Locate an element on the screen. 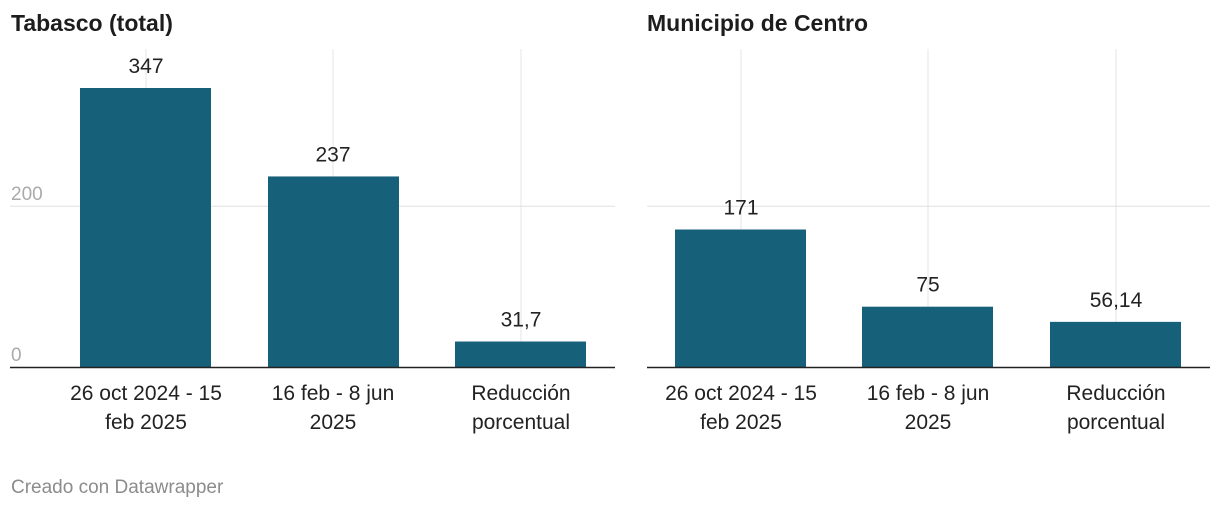 The image size is (1220, 512). footer-credit: Creado con Datawrapper is located at coordinates (117, 487).